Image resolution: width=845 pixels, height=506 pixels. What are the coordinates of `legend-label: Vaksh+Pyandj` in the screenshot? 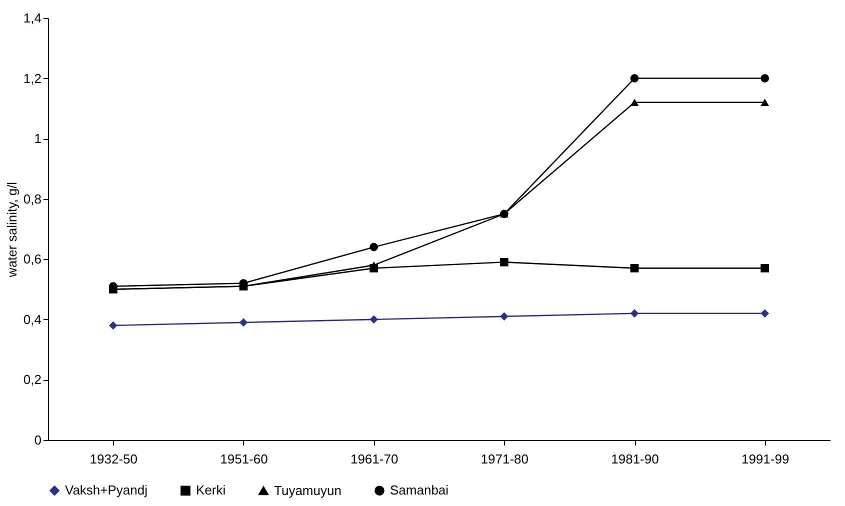 It's located at (106, 490).